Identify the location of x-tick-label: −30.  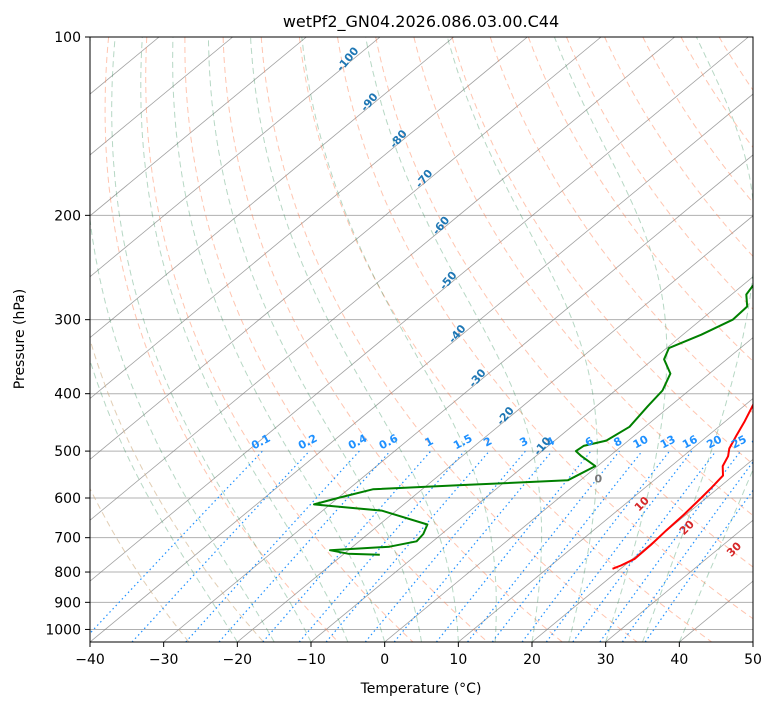
(164, 660).